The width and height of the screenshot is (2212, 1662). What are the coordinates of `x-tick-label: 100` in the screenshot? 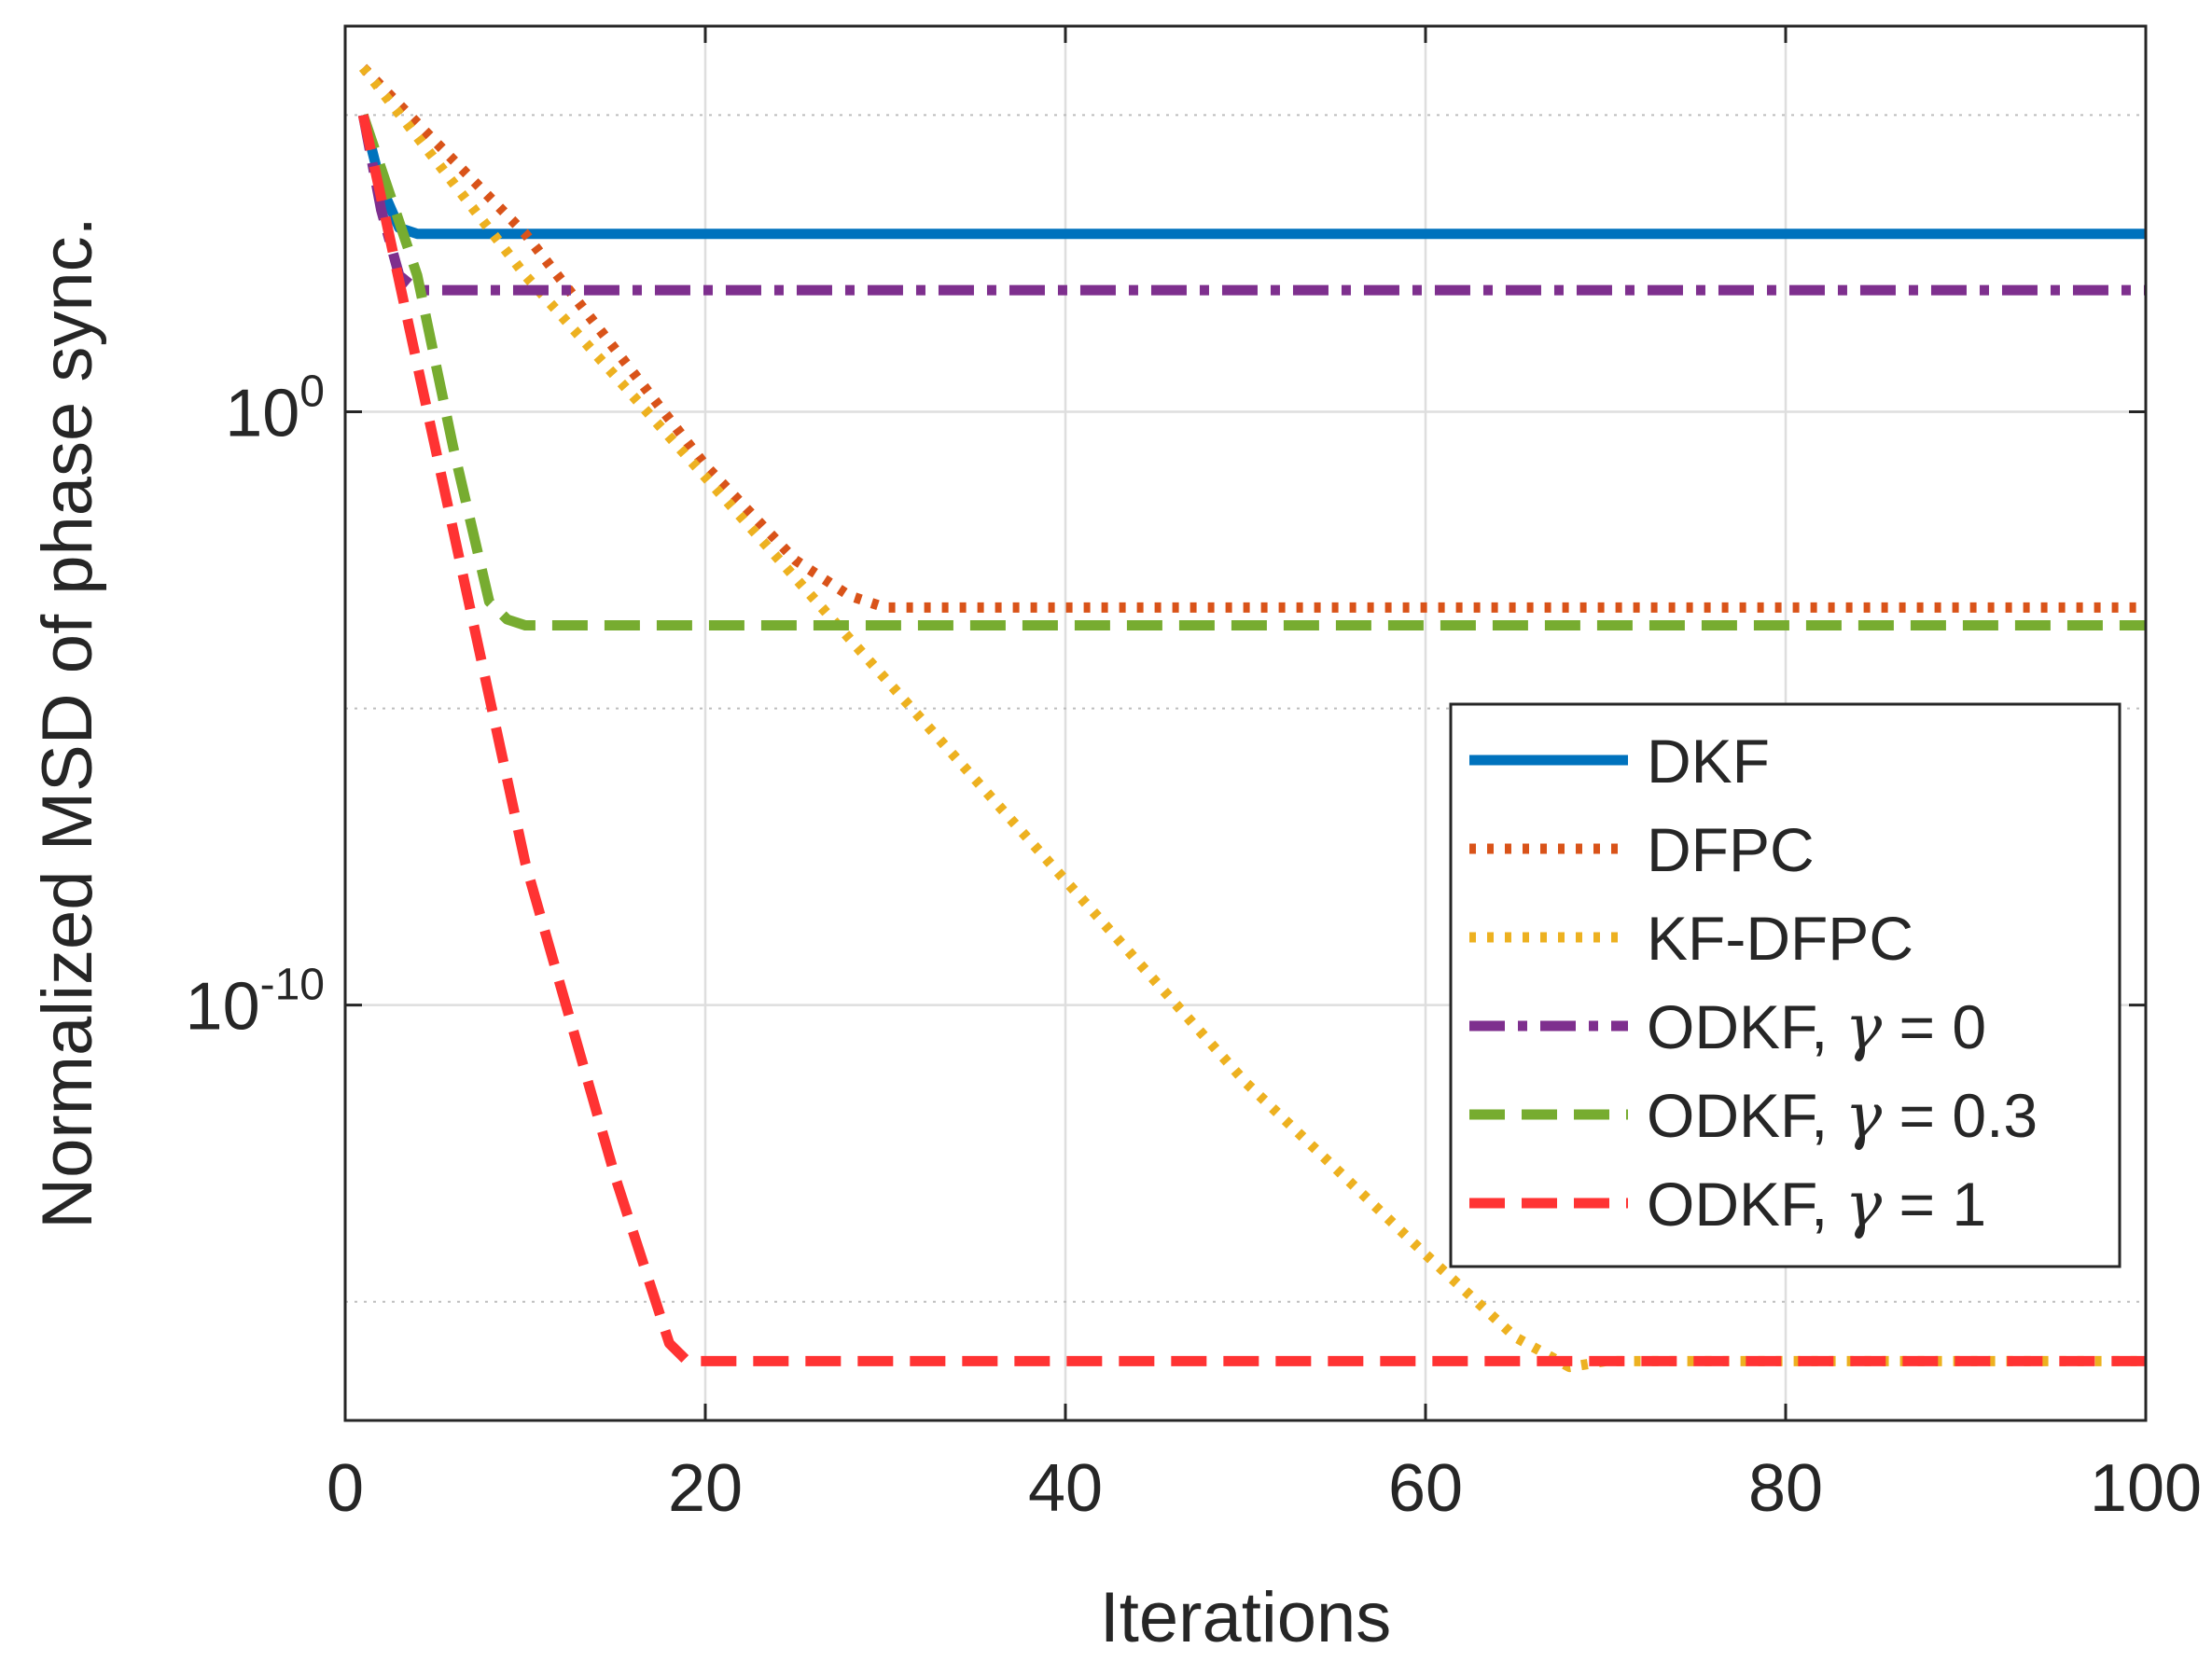 It's located at (2146, 1488).